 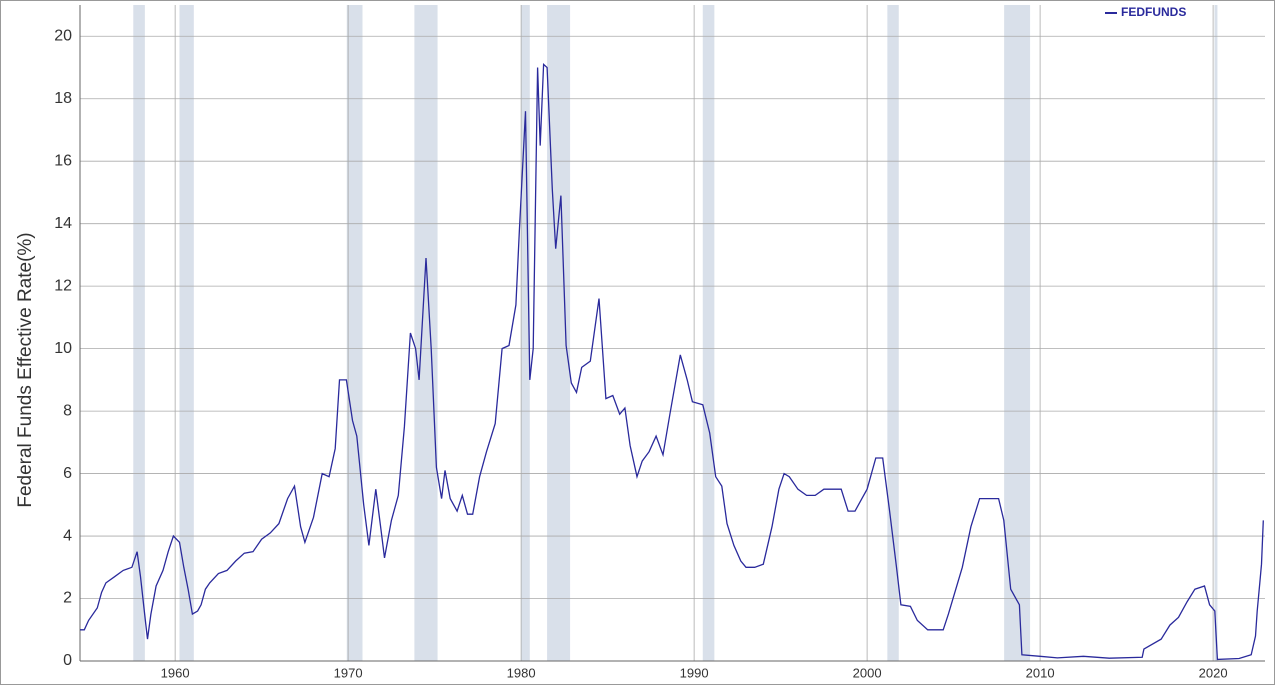 I want to click on x-tick-label: 1970, so click(x=348, y=672).